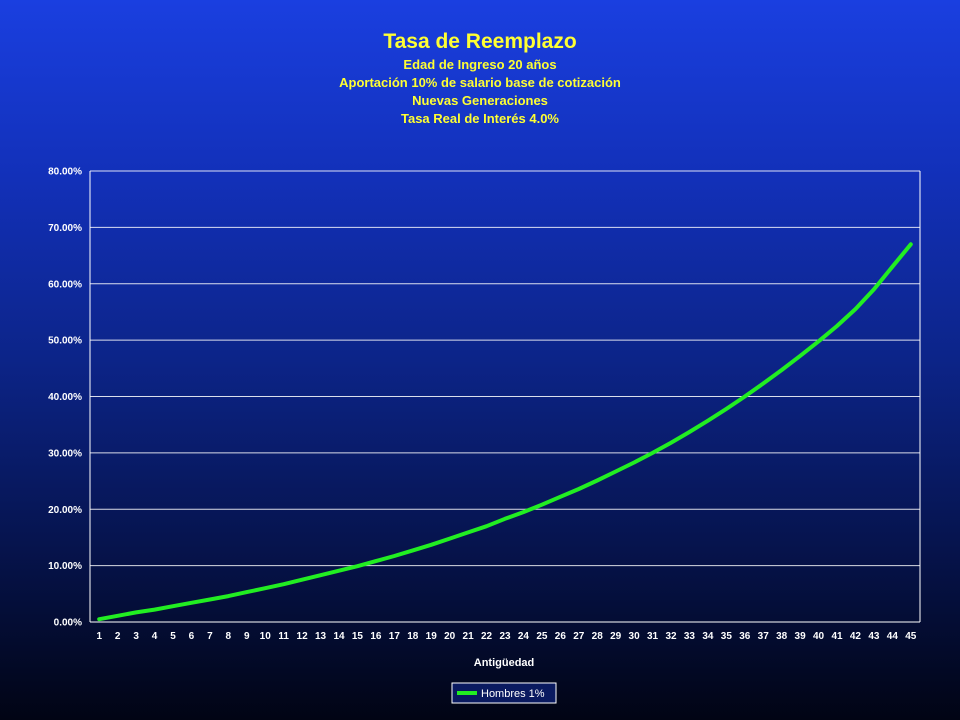  What do you see at coordinates (856, 636) in the screenshot?
I see `x-tick-label: 42` at bounding box center [856, 636].